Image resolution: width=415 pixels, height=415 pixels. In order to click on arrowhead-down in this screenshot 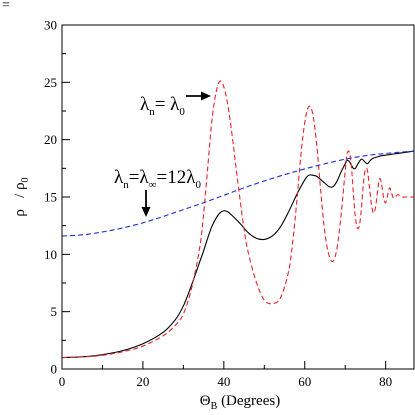, I will do `click(146, 212)`.